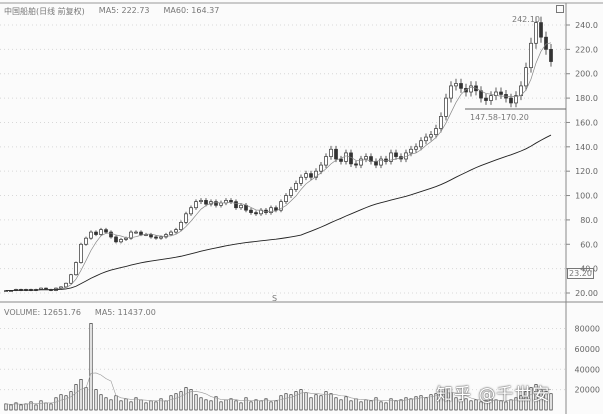  What do you see at coordinates (586, 98) in the screenshot?
I see `price-tick-label: 180.0` at bounding box center [586, 98].